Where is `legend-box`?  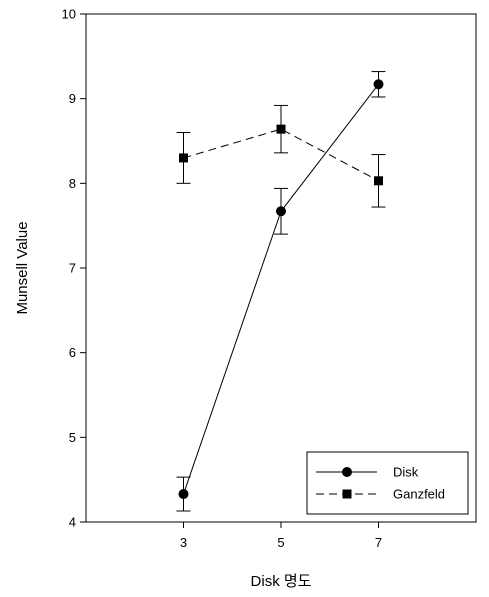
legend-box is located at coordinates (387, 483).